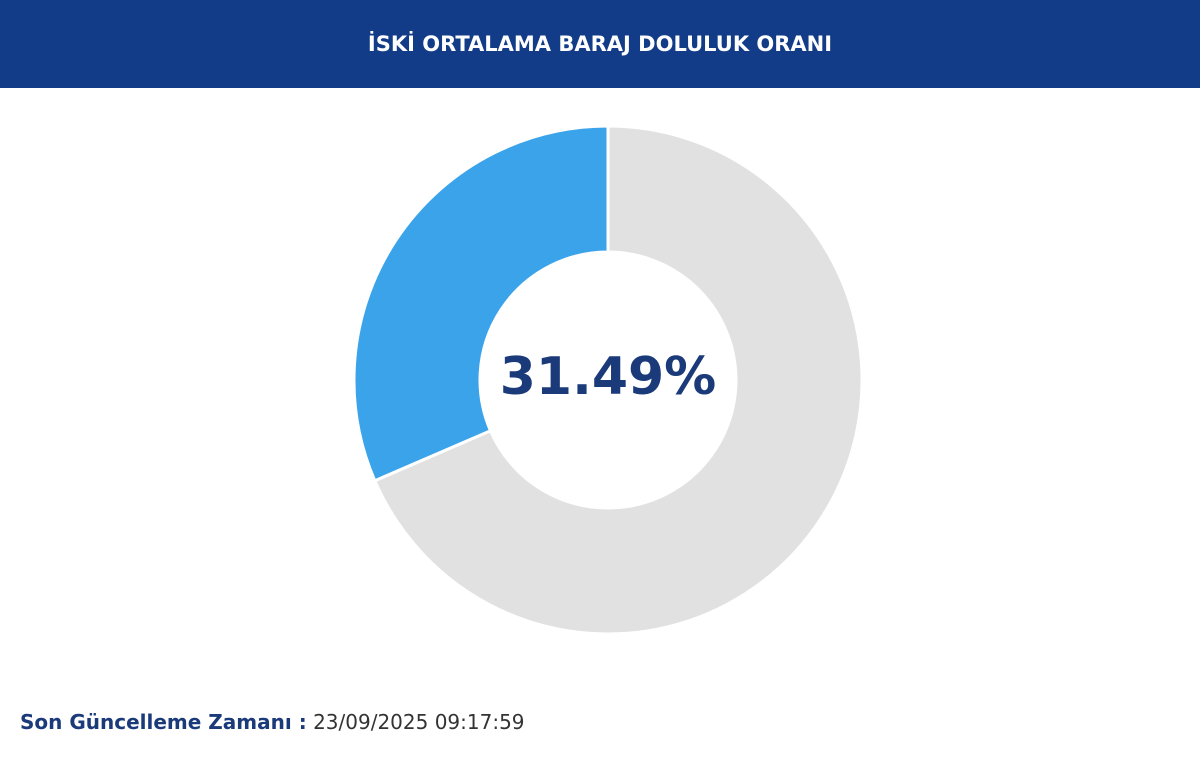 This screenshot has width=1200, height=763. I want to click on donut-segment, so click(481, 303).